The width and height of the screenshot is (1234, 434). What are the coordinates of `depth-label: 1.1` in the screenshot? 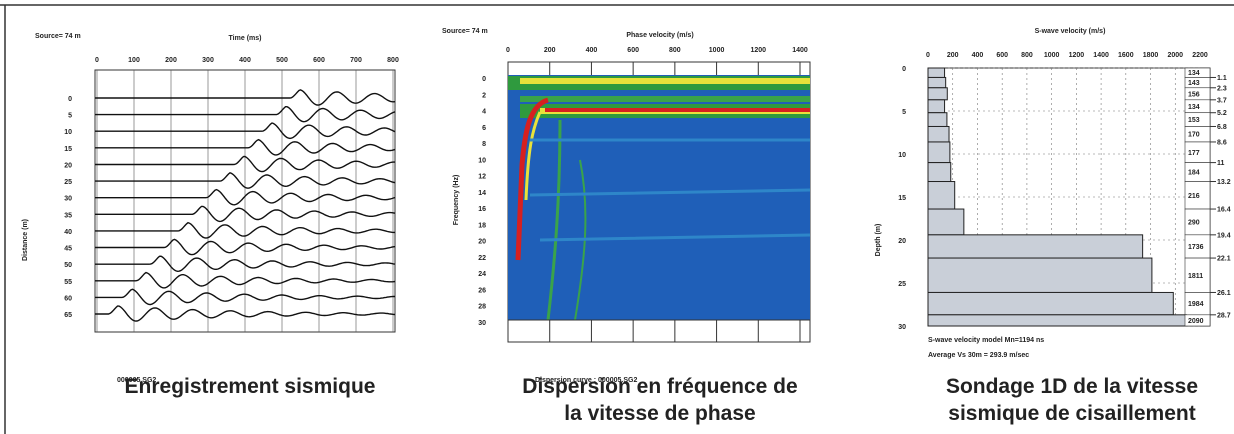 It's located at (1222, 78).